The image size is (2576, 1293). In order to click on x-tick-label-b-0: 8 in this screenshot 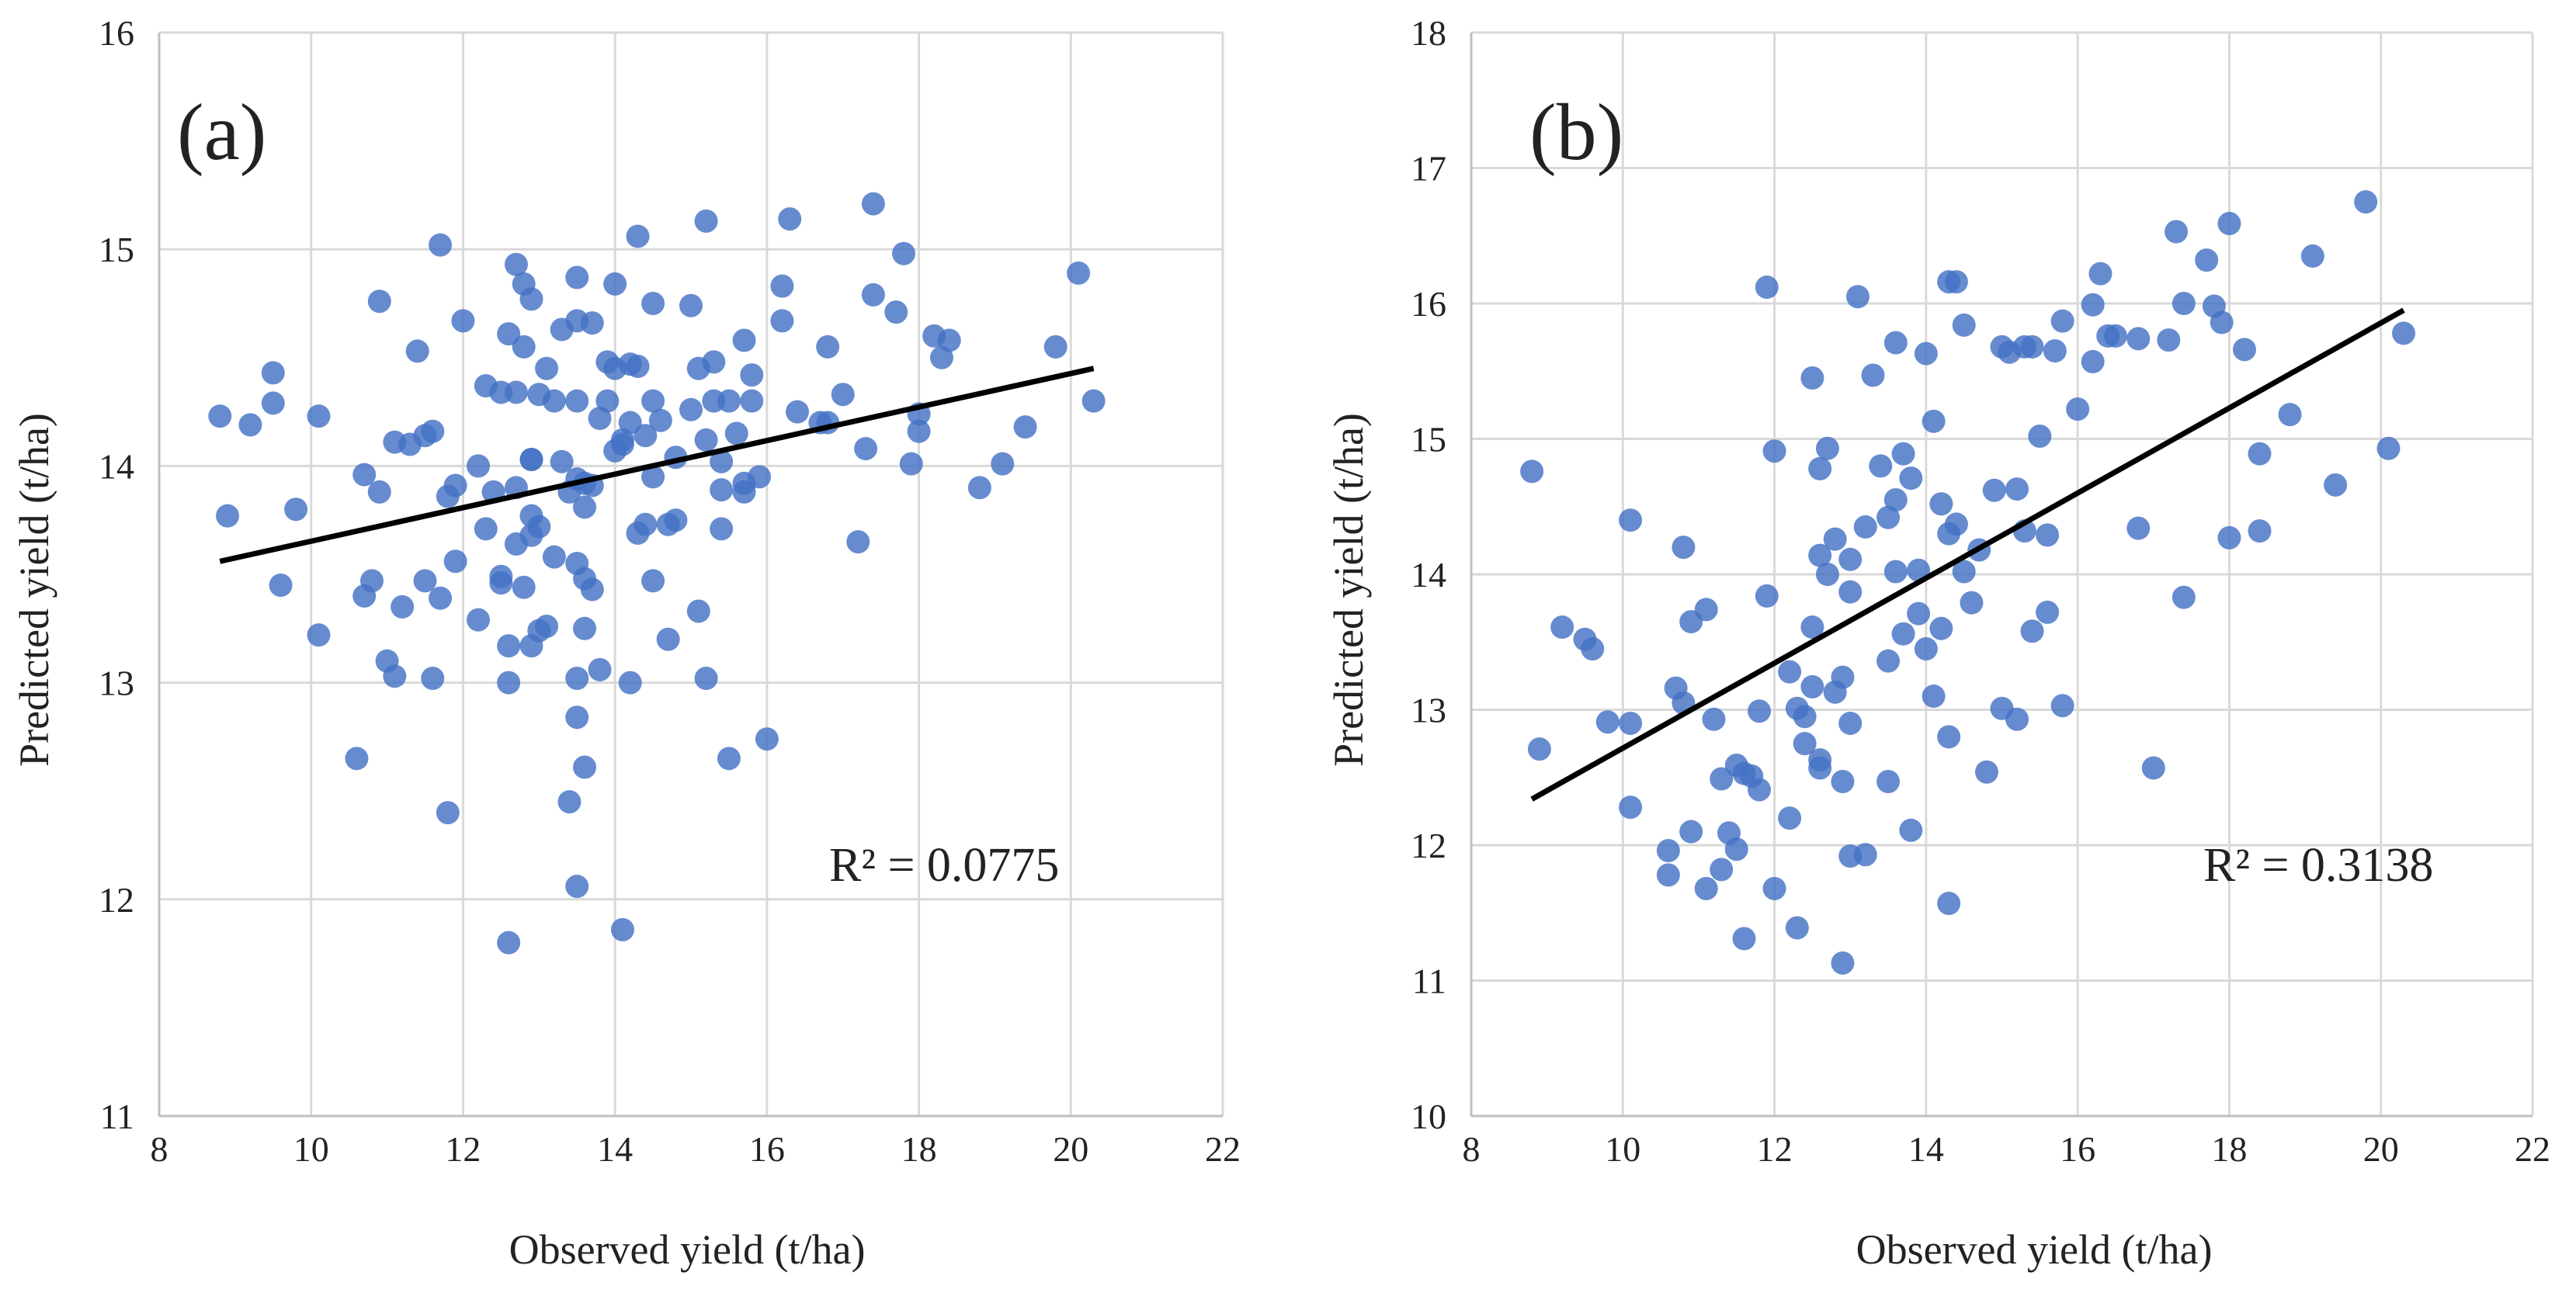, I will do `click(1472, 1149)`.